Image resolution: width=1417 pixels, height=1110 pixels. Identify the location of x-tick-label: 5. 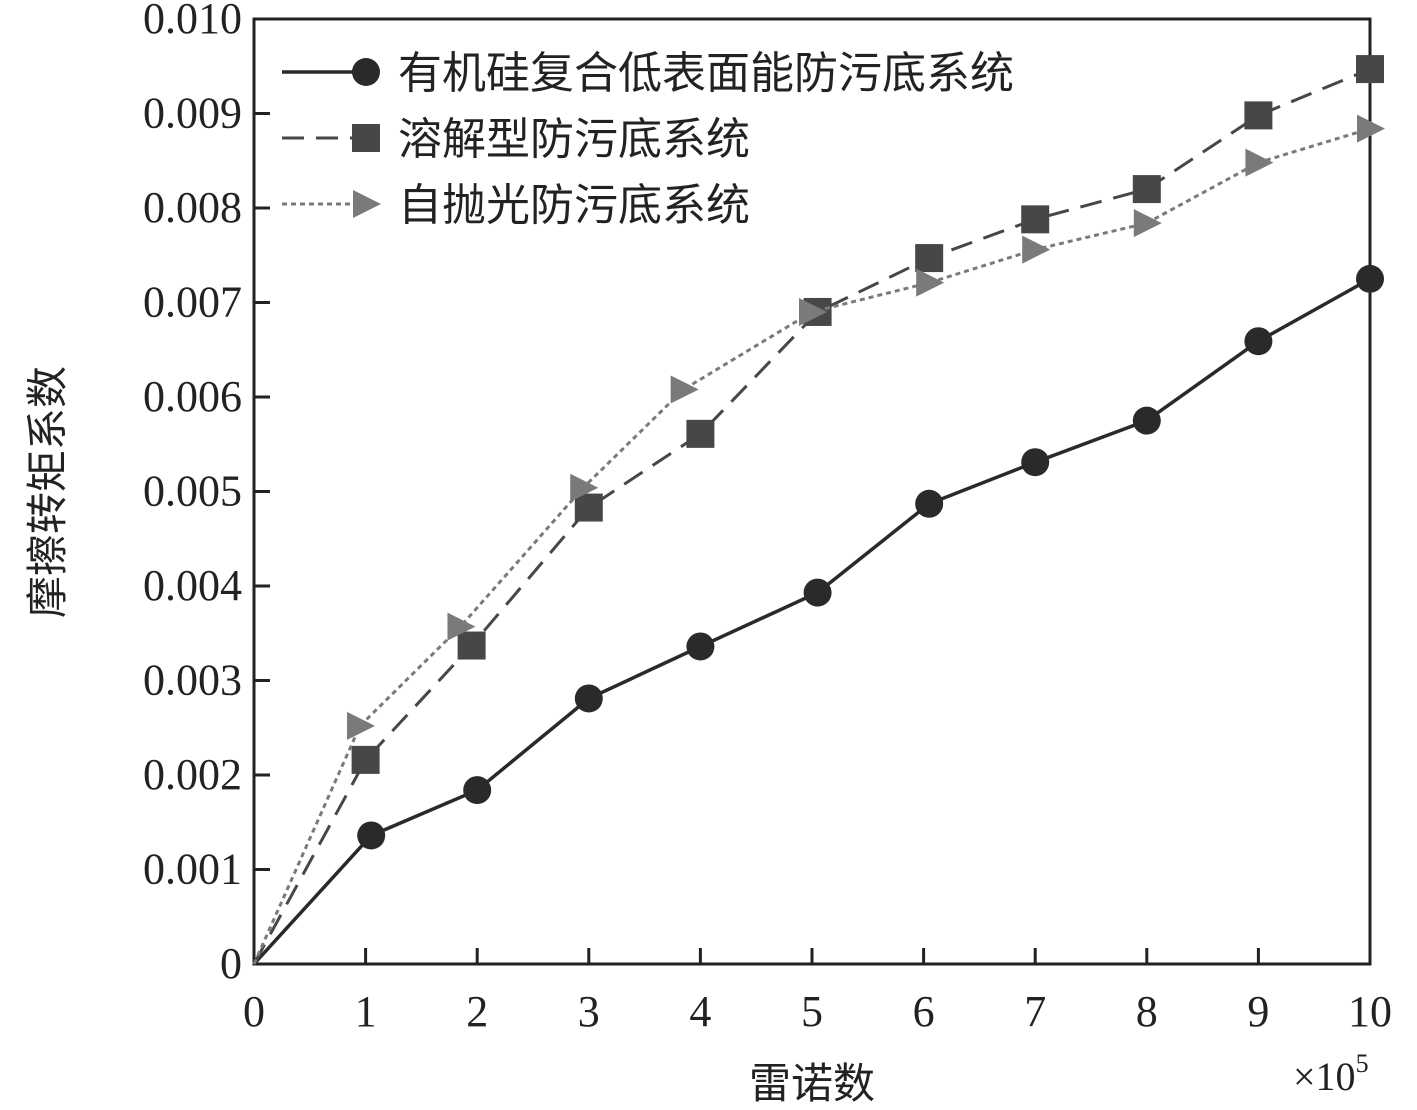
(812, 1011).